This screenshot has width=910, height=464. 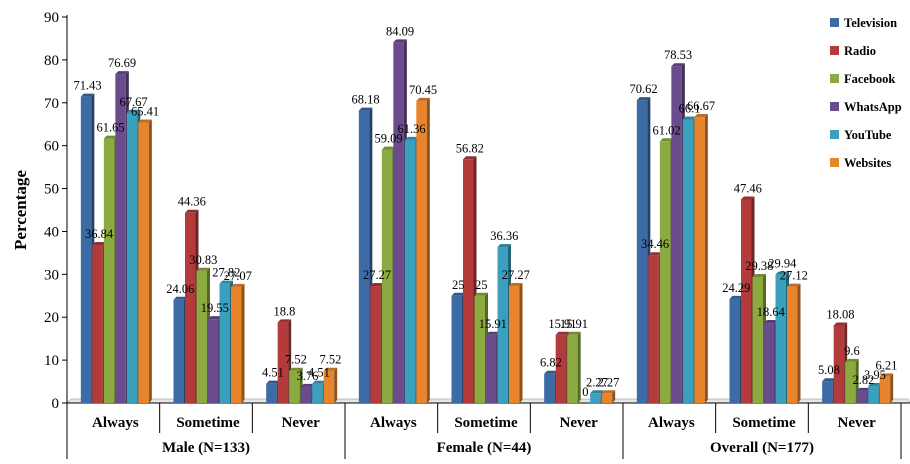 What do you see at coordinates (484, 448) in the screenshot?
I see `group-label: Female (N=44)` at bounding box center [484, 448].